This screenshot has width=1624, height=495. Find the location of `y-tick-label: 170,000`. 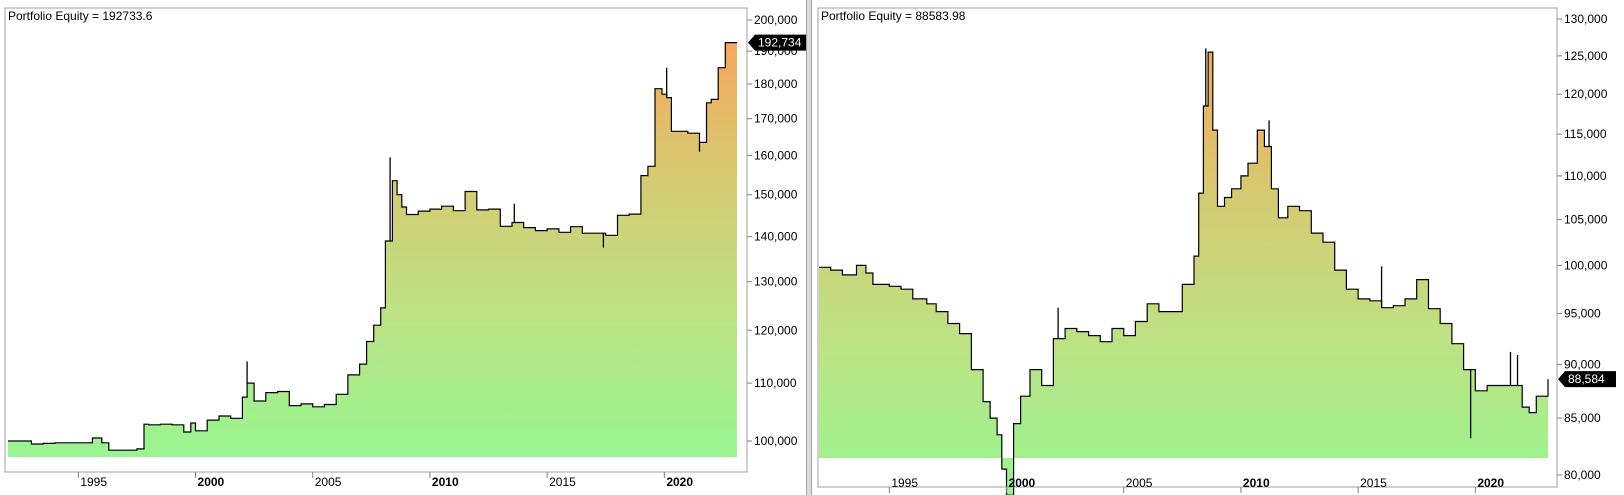

y-tick-label: 170,000 is located at coordinates (776, 119).